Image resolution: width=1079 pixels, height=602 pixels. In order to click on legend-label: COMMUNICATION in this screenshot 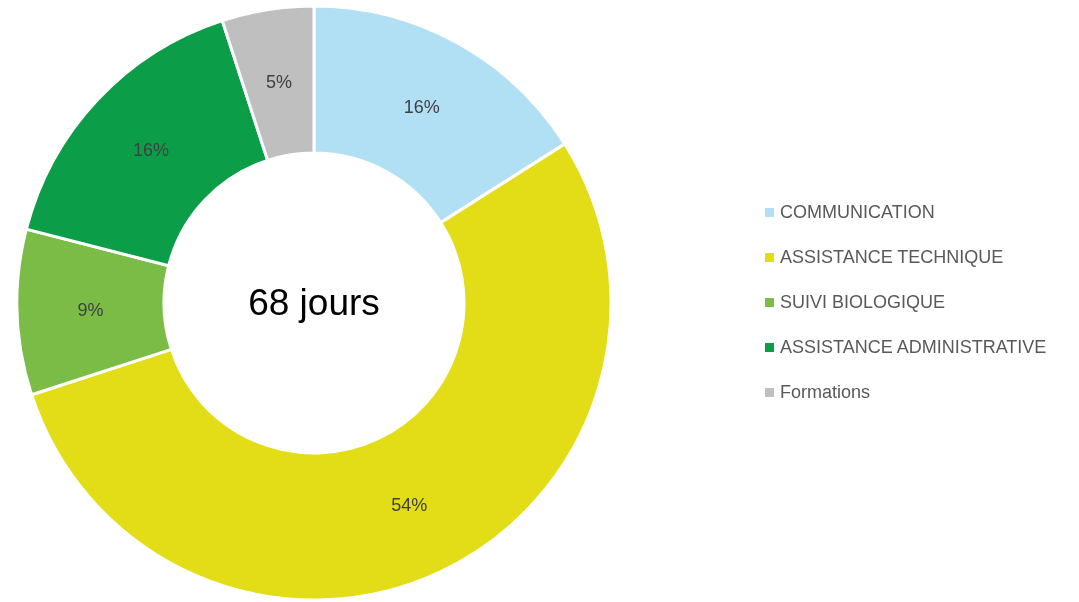, I will do `click(857, 212)`.